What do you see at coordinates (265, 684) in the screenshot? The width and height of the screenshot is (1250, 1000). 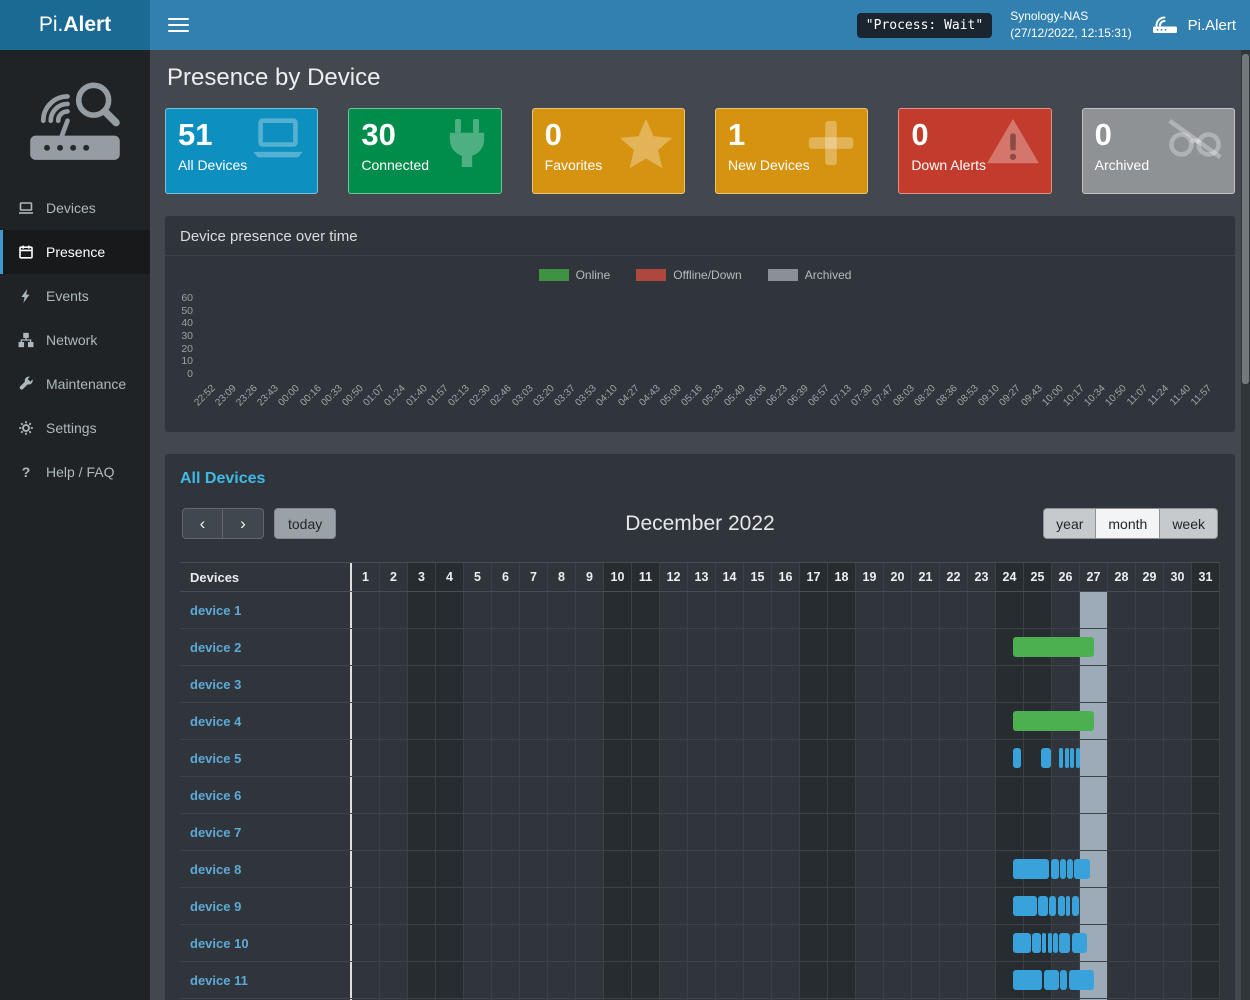 I see `device-name-cell: device 3` at bounding box center [265, 684].